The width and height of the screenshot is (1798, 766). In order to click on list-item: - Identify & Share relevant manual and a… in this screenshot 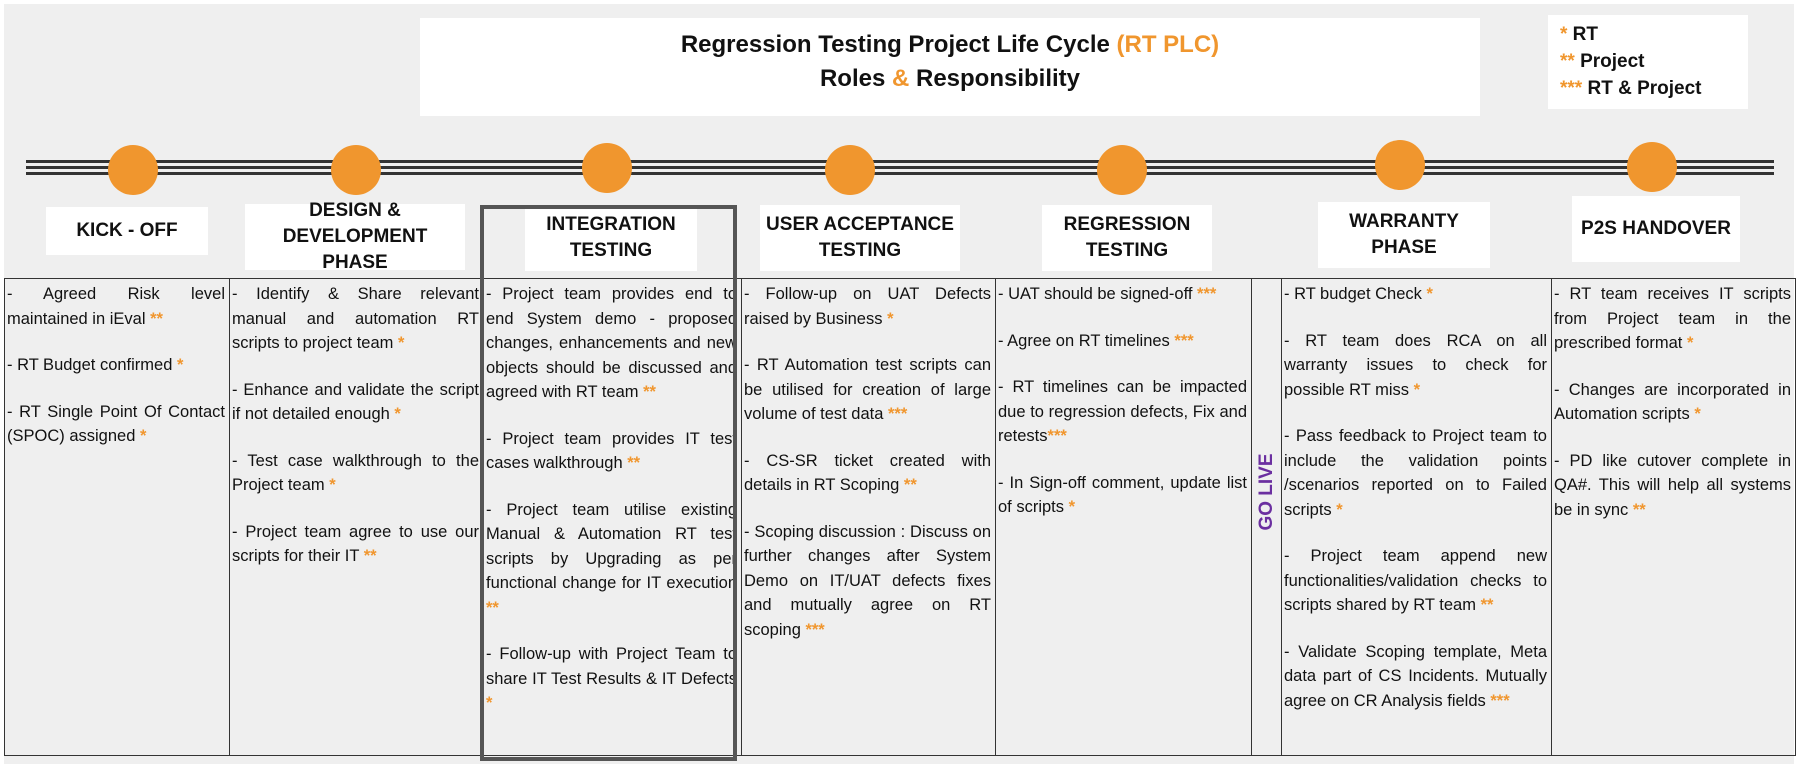, I will do `click(355, 319)`.